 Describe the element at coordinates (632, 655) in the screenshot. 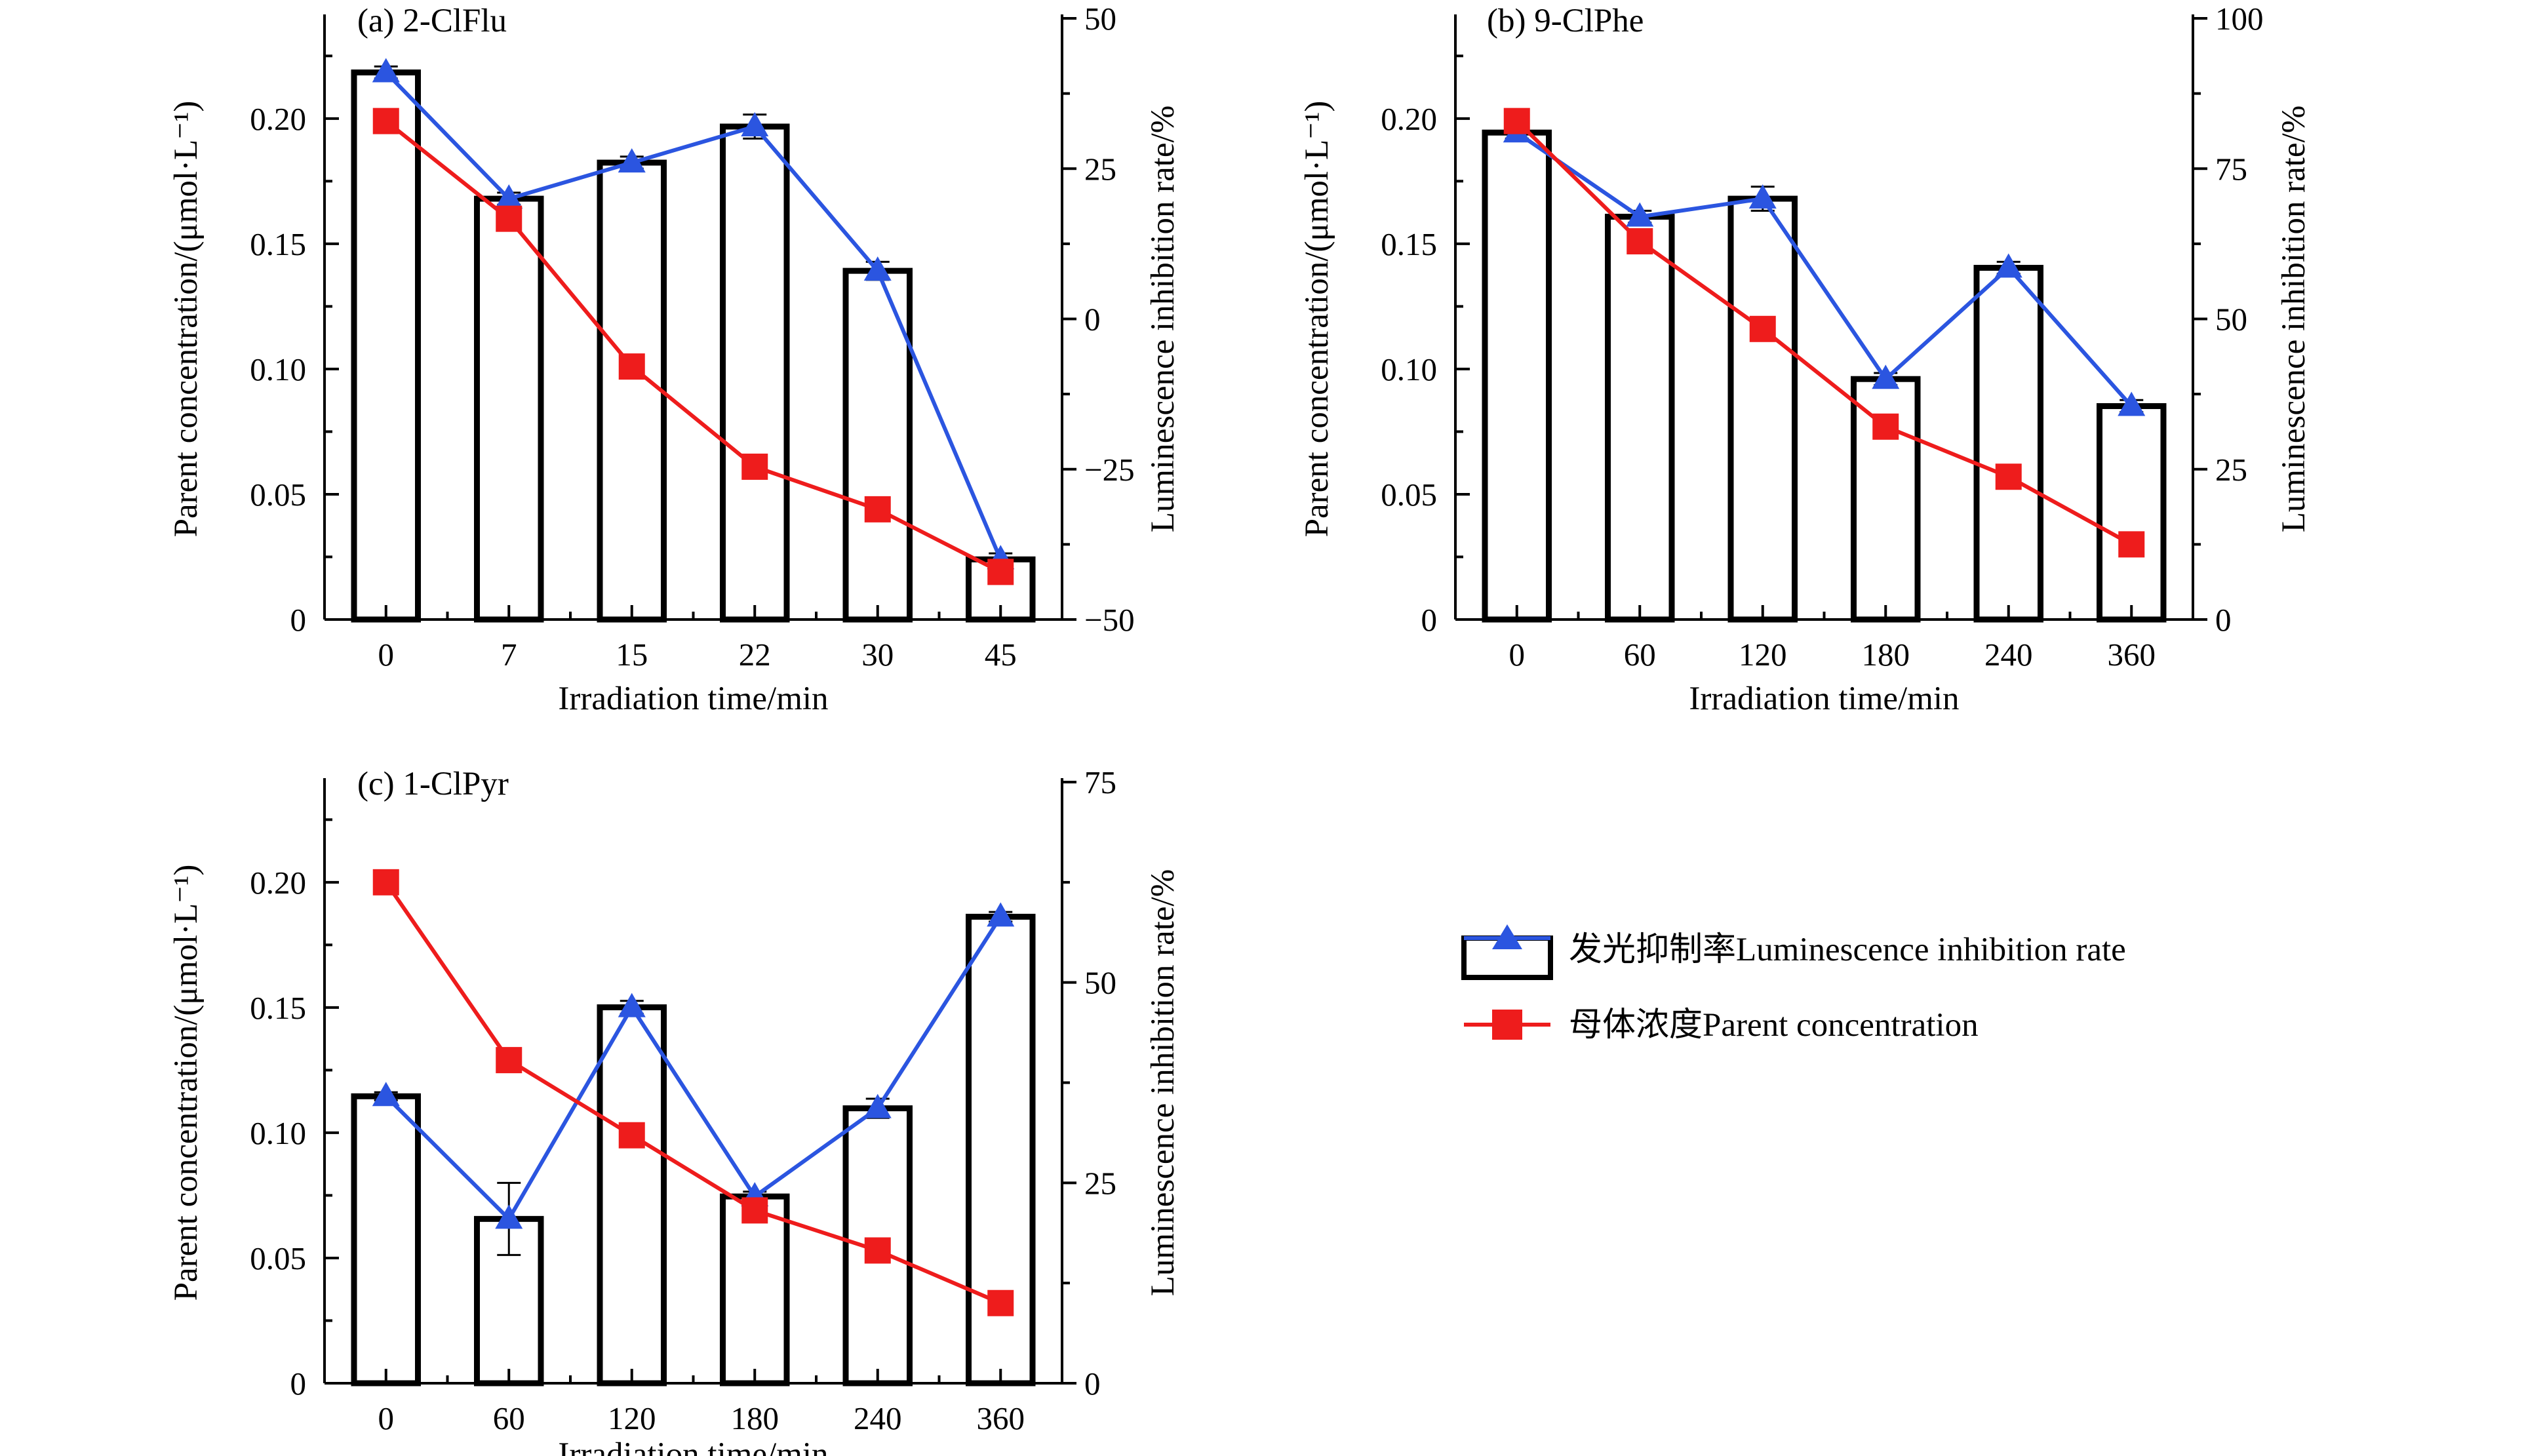

I see `x-tick-label: 15` at that location.